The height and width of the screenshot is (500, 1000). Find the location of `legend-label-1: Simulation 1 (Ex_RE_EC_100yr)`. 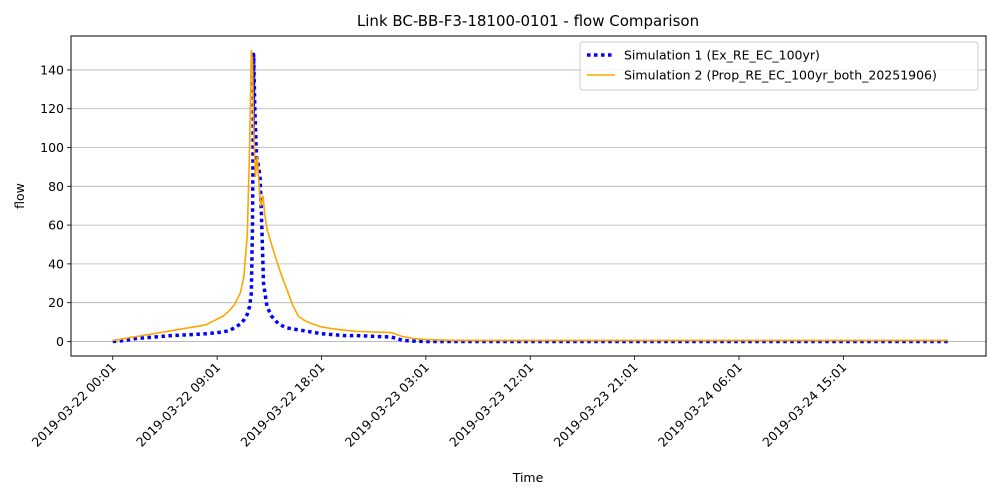

legend-label-1: Simulation 1 (Ex_RE_EC_100yr) is located at coordinates (722, 55).